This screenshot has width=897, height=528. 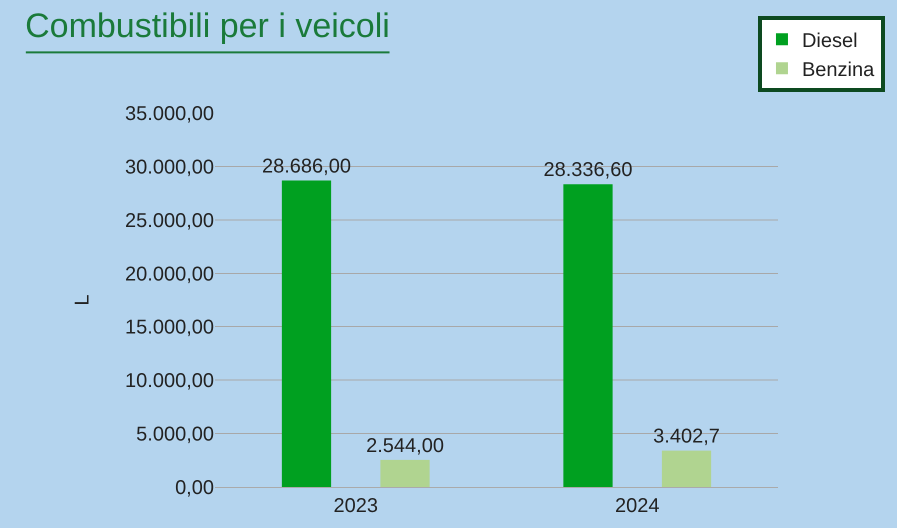 What do you see at coordinates (686, 437) in the screenshot?
I see `data-label: 3.402,7` at bounding box center [686, 437].